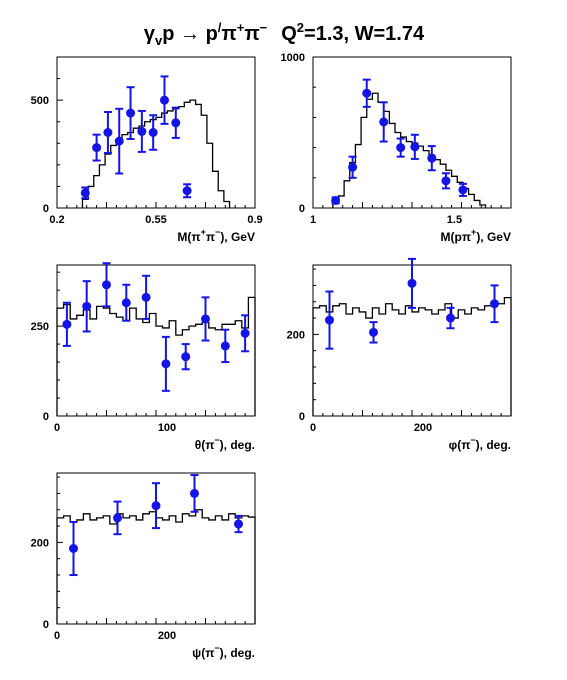 This screenshot has height=680, width=567. What do you see at coordinates (40, 101) in the screenshot?
I see `y-tick-label: 500` at bounding box center [40, 101].